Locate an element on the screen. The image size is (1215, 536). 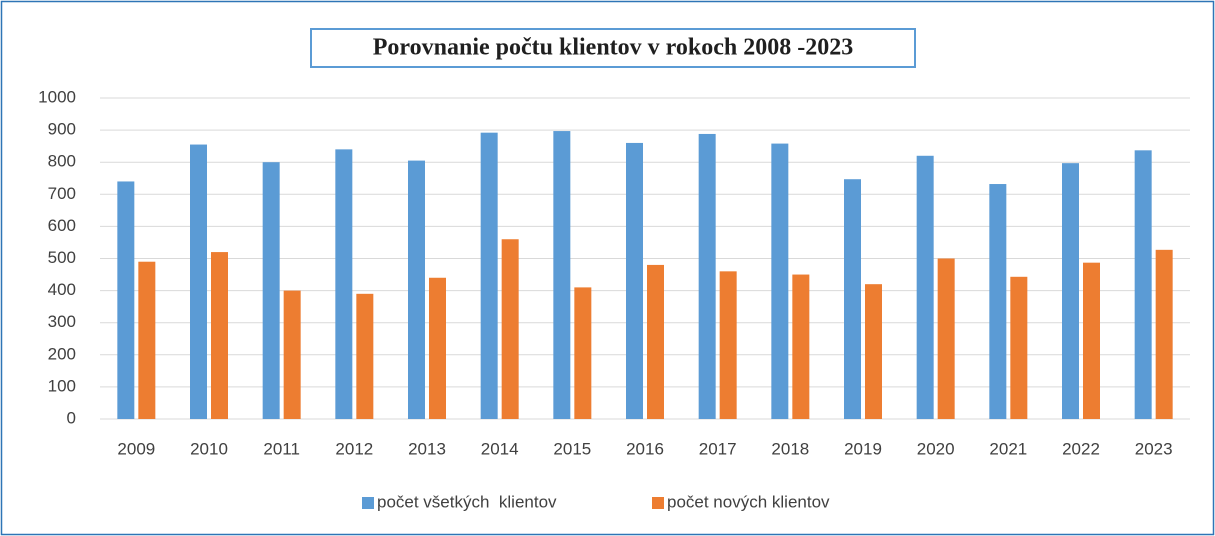
y-tick-label: 400 is located at coordinates (62, 289).